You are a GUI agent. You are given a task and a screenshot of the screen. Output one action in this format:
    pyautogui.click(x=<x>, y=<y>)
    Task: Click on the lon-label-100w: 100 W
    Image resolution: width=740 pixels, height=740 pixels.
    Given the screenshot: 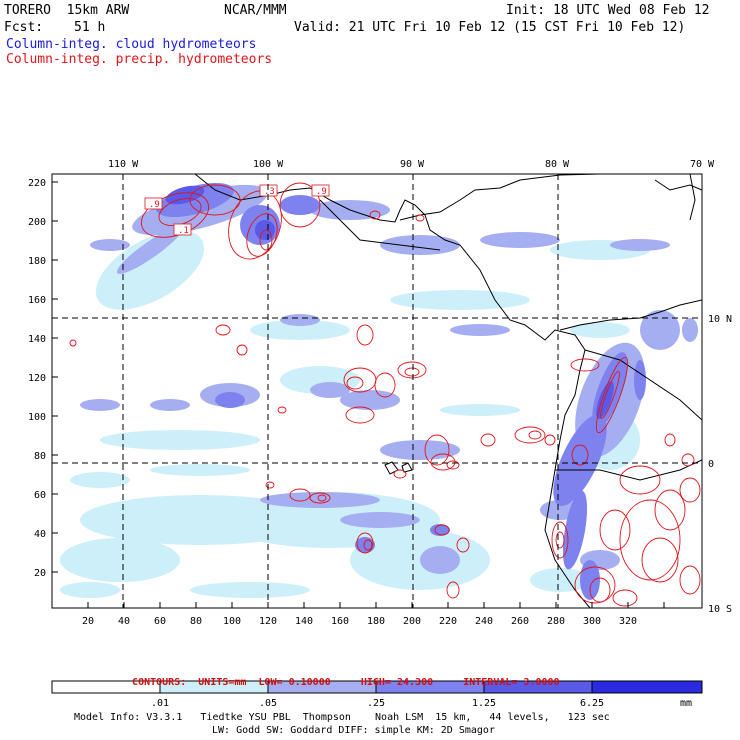 What is the action you would take?
    pyautogui.click(x=268, y=164)
    